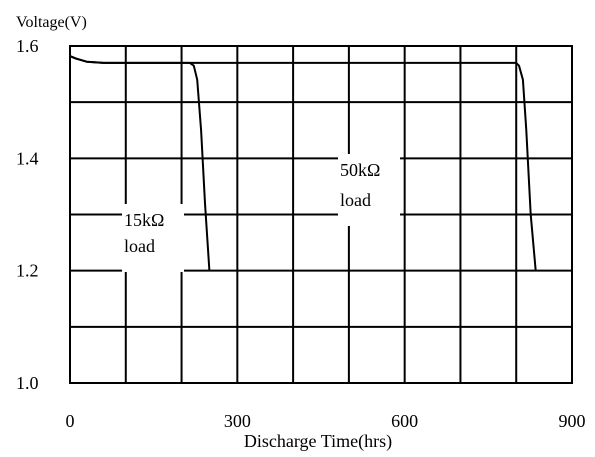  What do you see at coordinates (572, 421) in the screenshot?
I see `x-tick-label: 900` at bounding box center [572, 421].